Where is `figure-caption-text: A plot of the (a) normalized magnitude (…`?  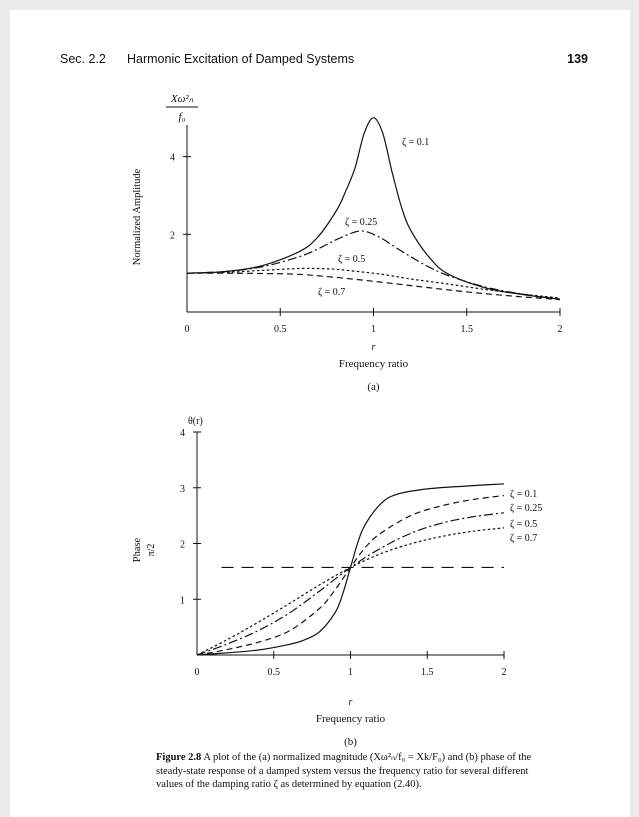 figure-caption-text: A plot of the (a) normalized magnitude (… is located at coordinates (344, 771).